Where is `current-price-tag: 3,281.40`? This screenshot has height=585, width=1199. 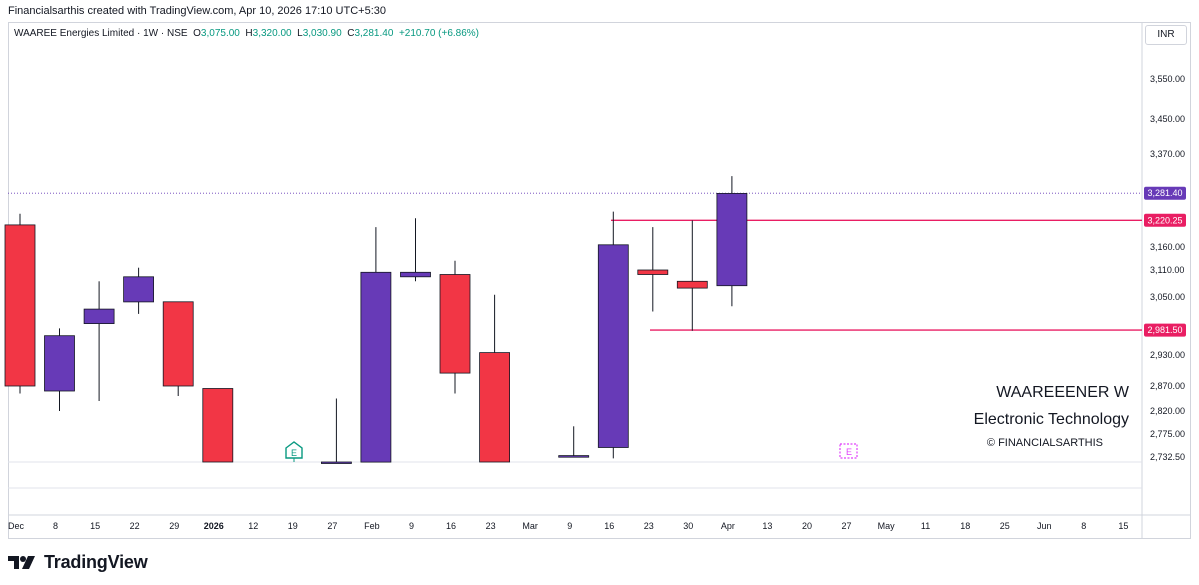
current-price-tag: 3,281.40 is located at coordinates (1165, 193).